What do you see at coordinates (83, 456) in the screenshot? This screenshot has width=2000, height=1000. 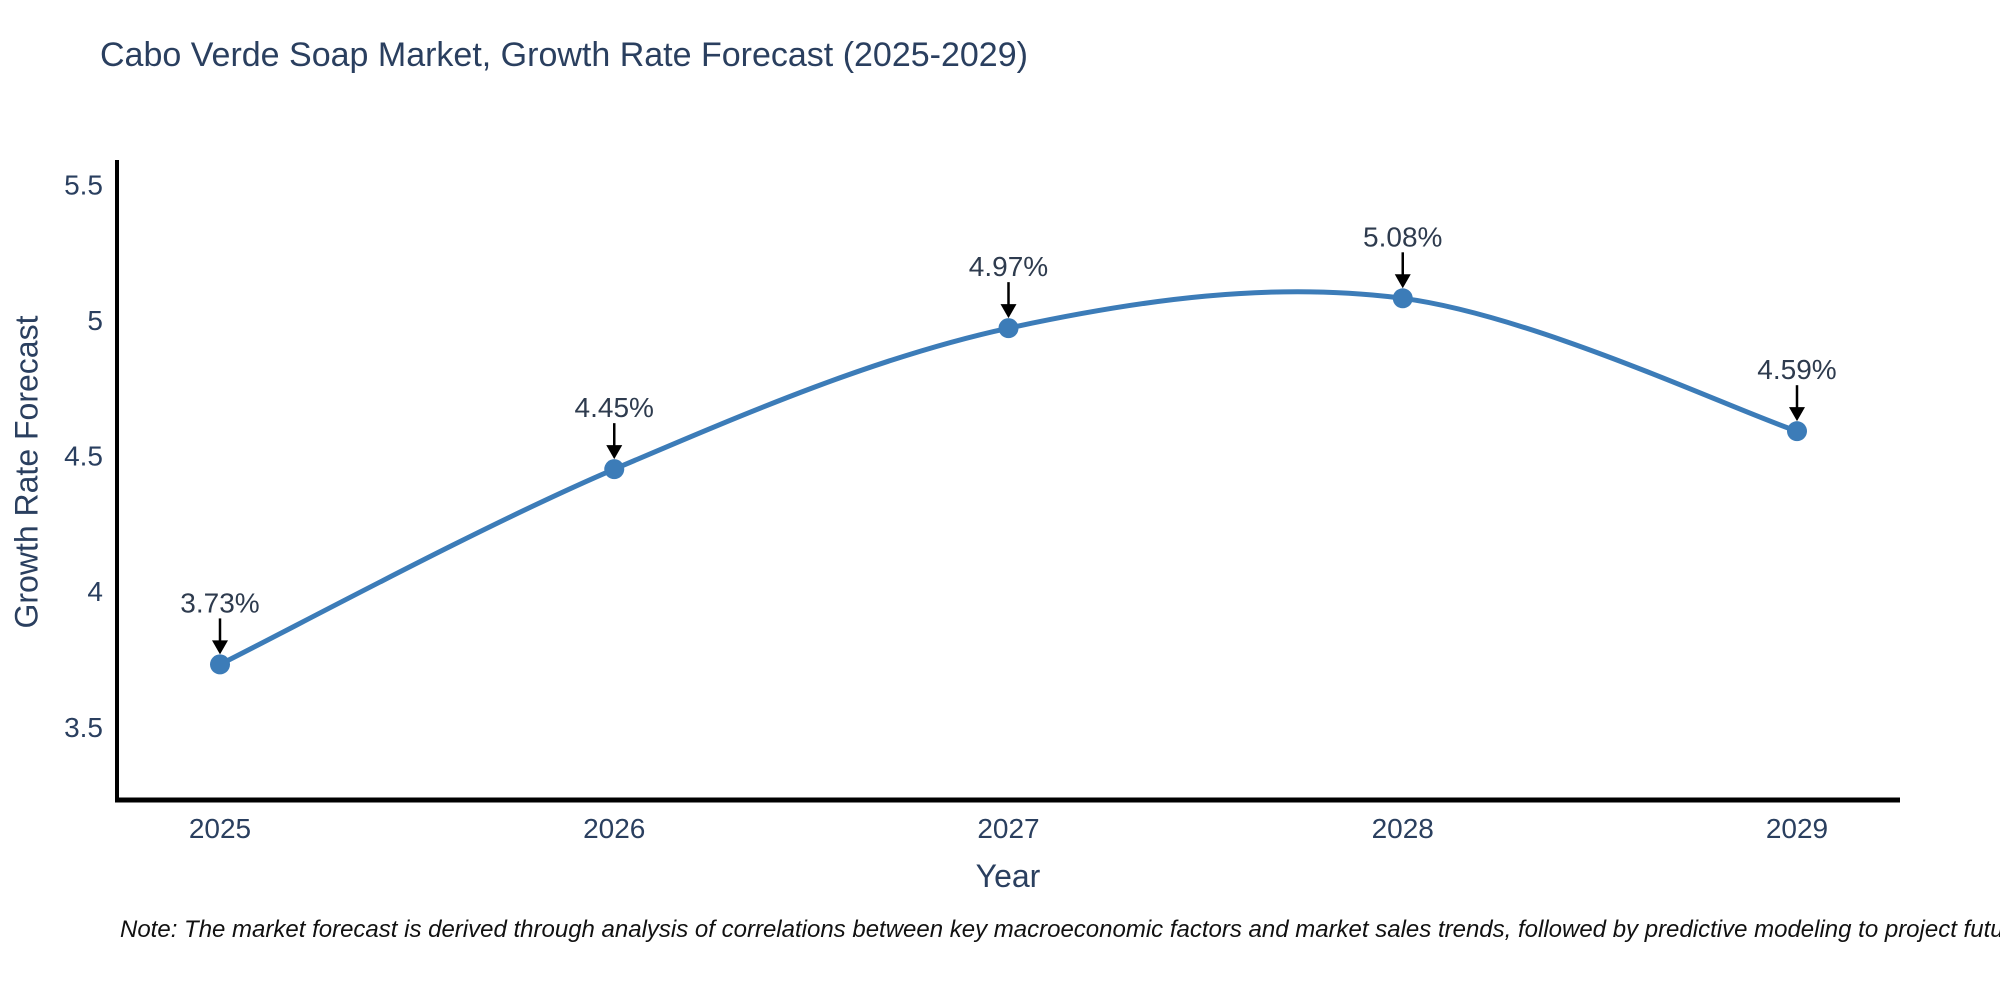 I see `y-tick-label: 4.5` at bounding box center [83, 456].